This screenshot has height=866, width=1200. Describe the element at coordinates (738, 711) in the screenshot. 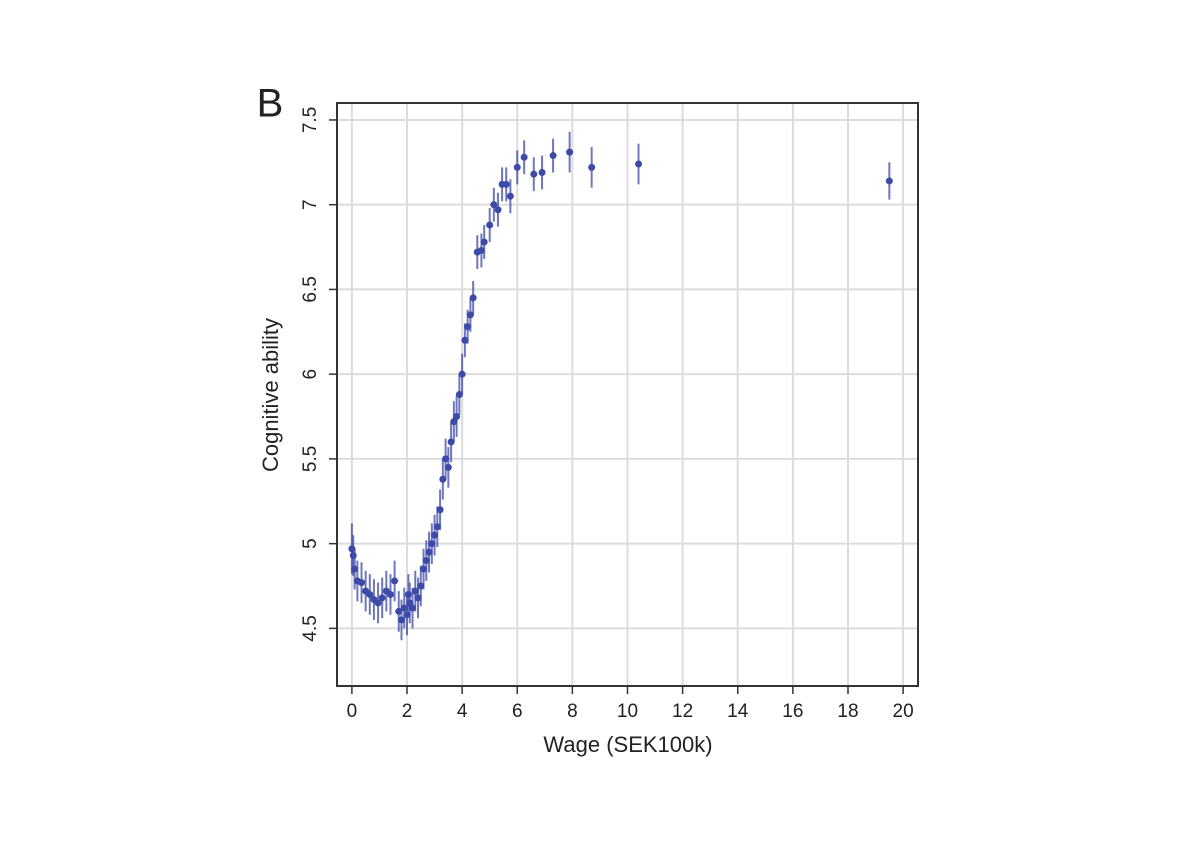

I see `x-tick-label: 14` at that location.